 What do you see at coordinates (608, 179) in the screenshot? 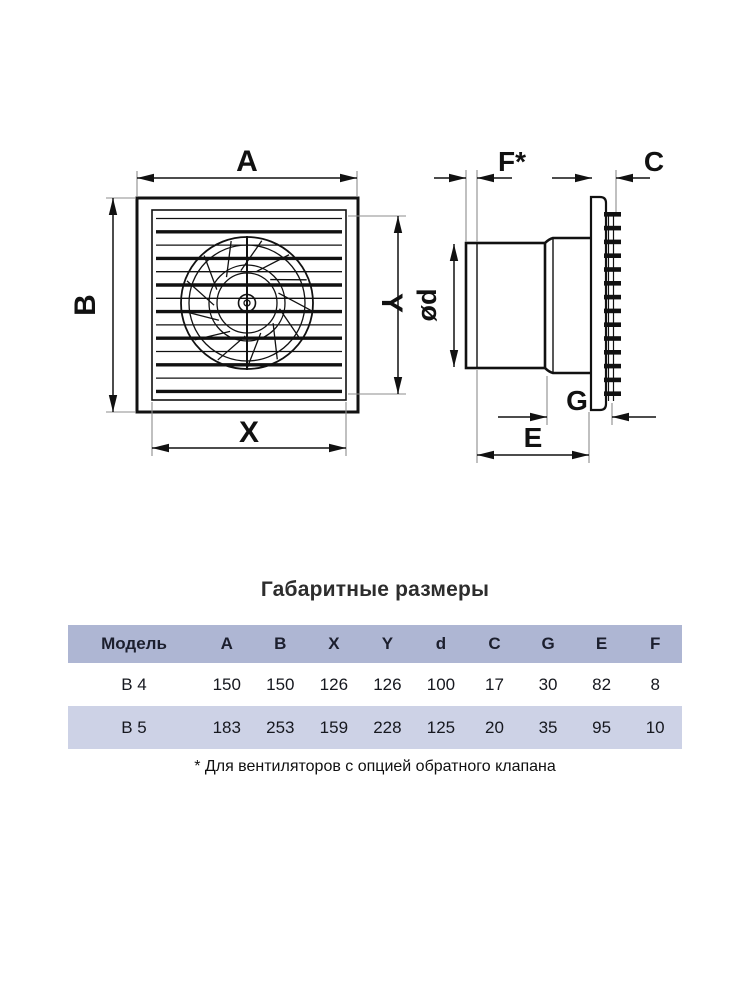
I see `dimension-c: C` at bounding box center [608, 179].